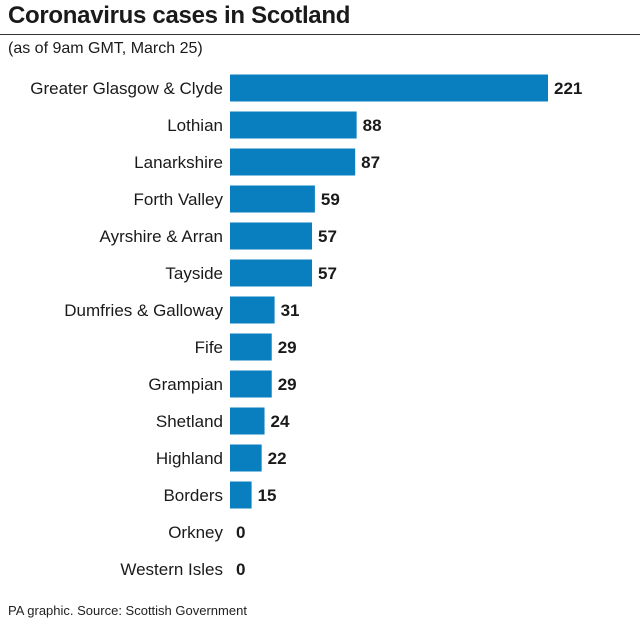 Image resolution: width=640 pixels, height=625 pixels. What do you see at coordinates (320, 34) in the screenshot?
I see `title-divider` at bounding box center [320, 34].